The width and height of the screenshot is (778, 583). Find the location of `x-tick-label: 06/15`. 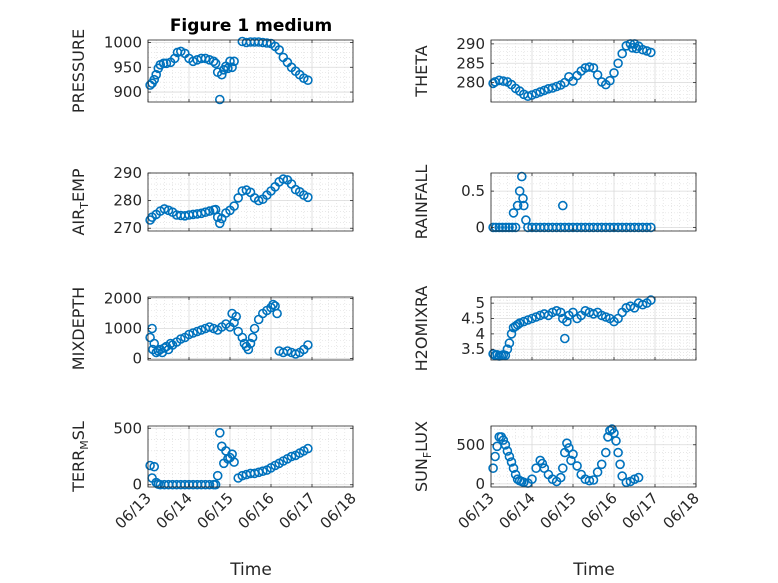

x-tick-label: 06/15 is located at coordinates (558, 510).